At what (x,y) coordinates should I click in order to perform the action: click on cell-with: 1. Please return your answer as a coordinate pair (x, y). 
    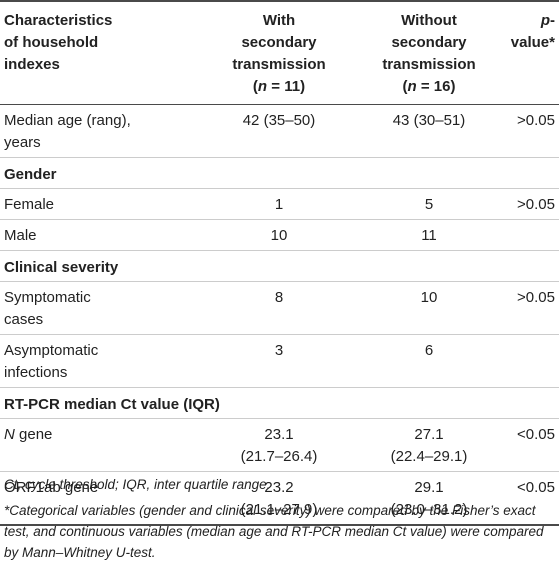
    Looking at the image, I should click on (279, 204).